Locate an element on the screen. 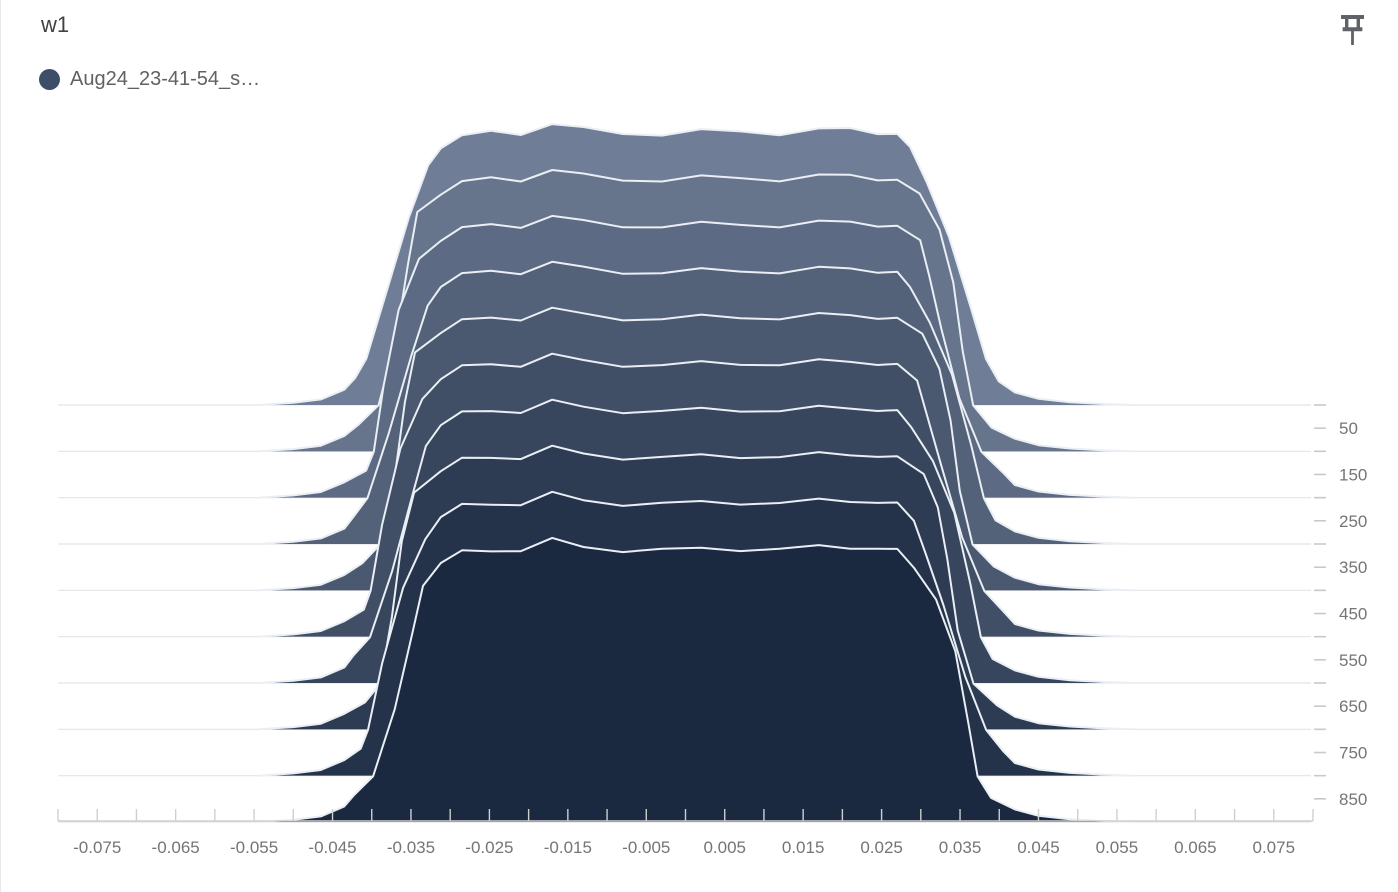 The height and width of the screenshot is (892, 1398). value-tick-label: 0.035 is located at coordinates (960, 847).